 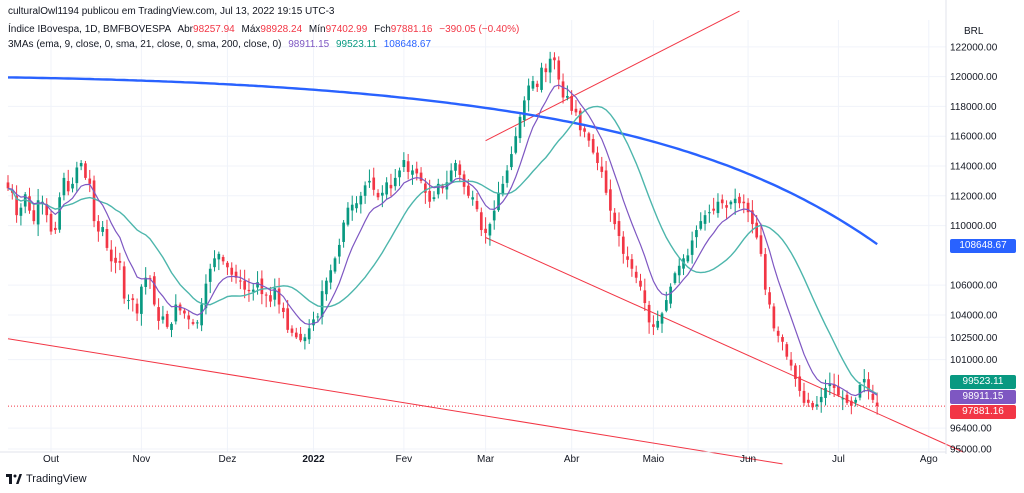 What do you see at coordinates (612, 76) in the screenshot?
I see `upper-channel-line` at bounding box center [612, 76].